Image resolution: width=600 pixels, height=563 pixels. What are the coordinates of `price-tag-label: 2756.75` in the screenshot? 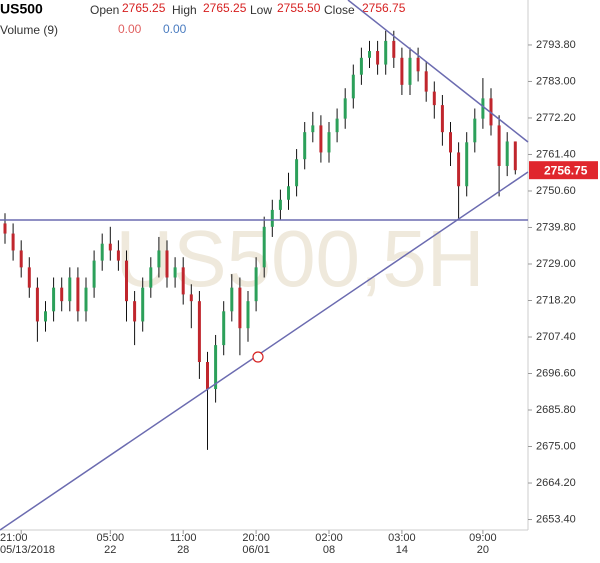 It's located at (566, 170).